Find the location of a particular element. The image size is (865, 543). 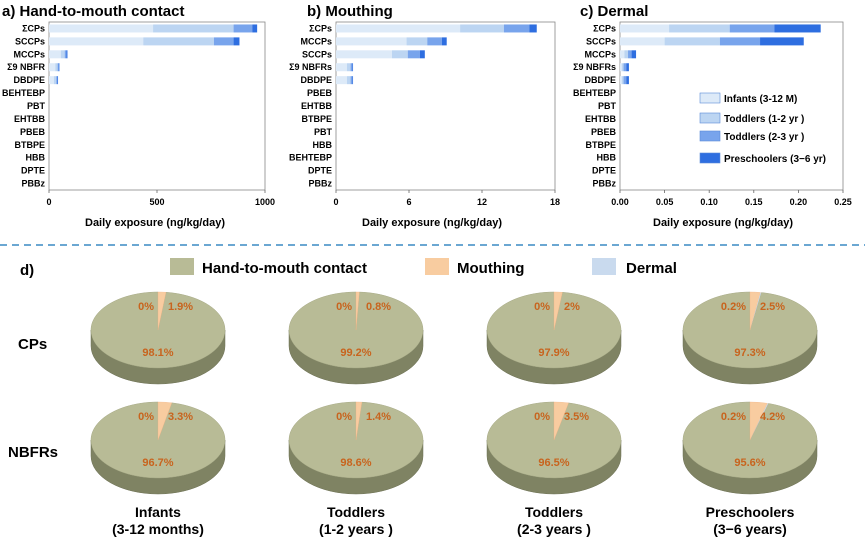

pie-chart: 95.6% 4.2% 0.2% is located at coordinates (750, 448).